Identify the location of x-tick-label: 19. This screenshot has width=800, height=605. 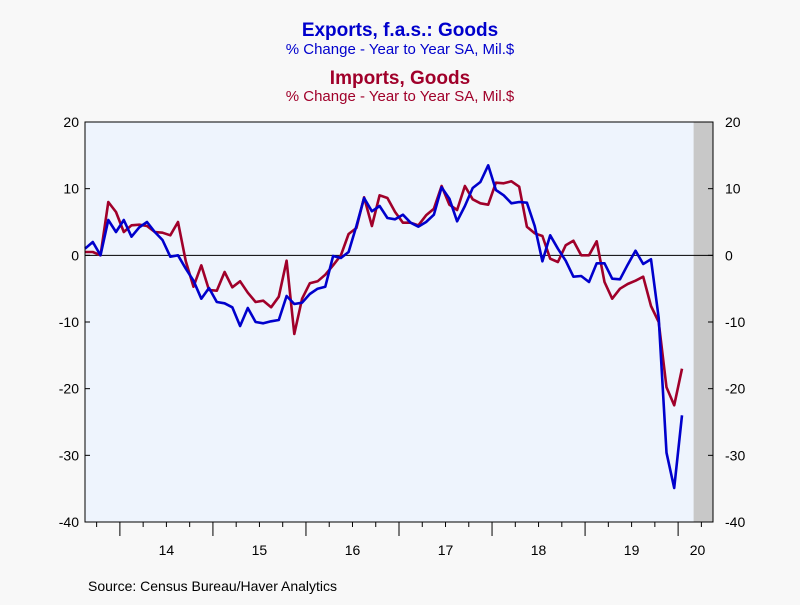
(632, 550).